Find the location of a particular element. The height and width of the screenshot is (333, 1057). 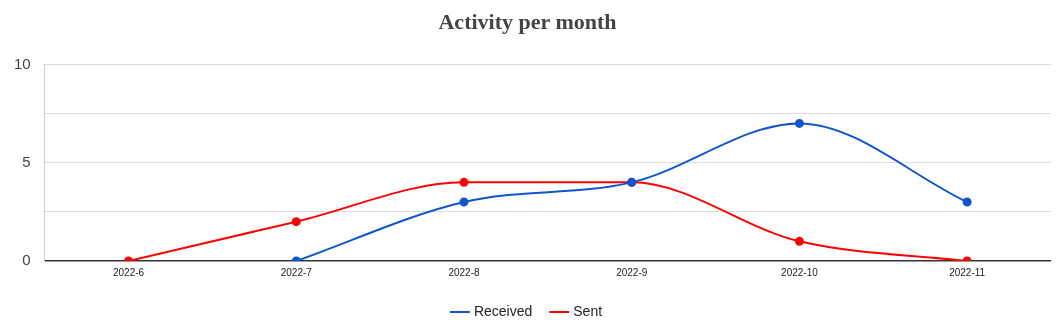

y-tick-label: 5 is located at coordinates (26, 161).